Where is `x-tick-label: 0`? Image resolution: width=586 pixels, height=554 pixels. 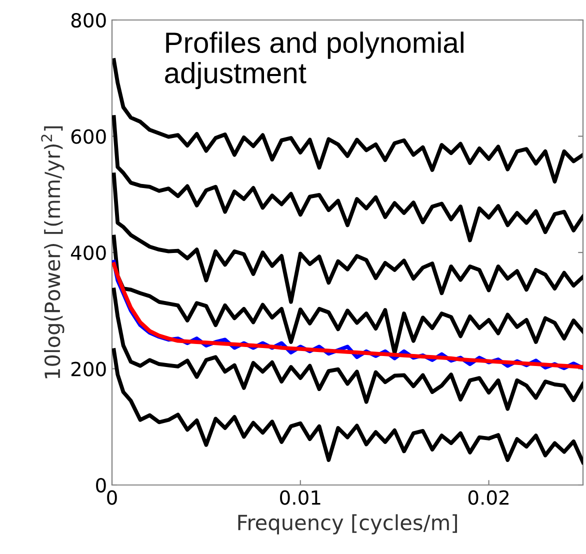 x-tick-label: 0 is located at coordinates (112, 497).